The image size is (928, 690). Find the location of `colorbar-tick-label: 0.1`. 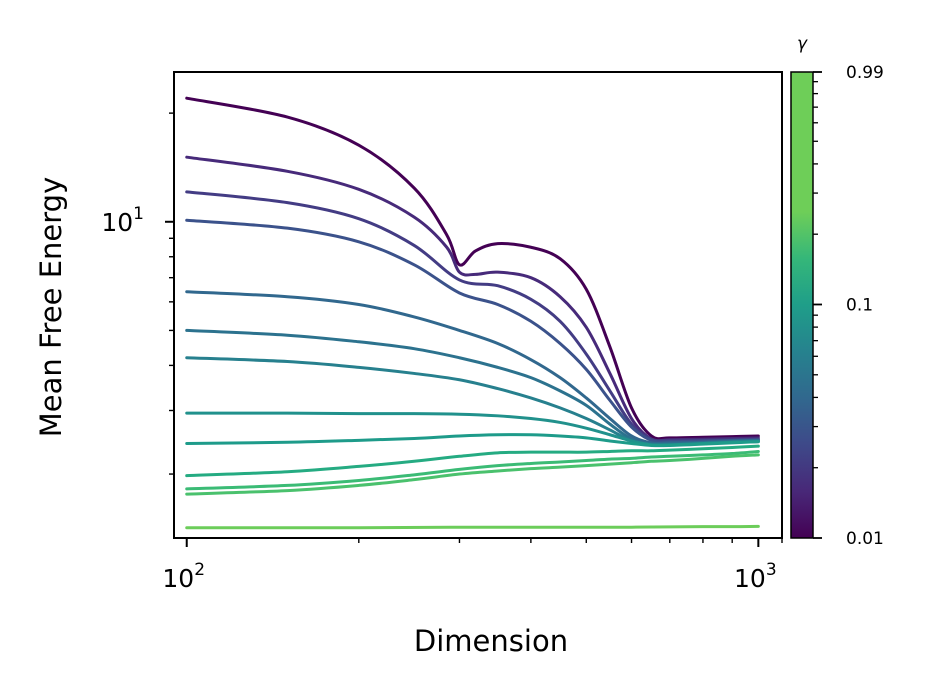

colorbar-tick-label: 0.1 is located at coordinates (859, 305).